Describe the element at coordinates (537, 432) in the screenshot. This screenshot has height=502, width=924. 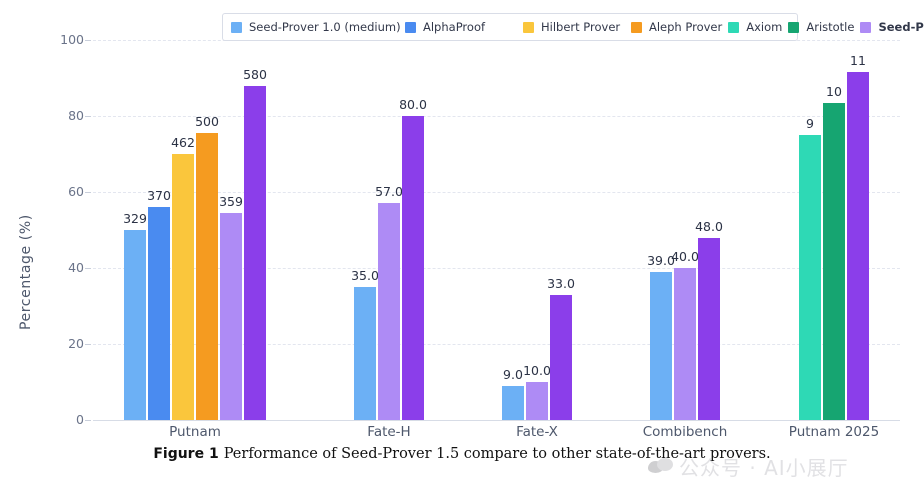
I see `x-axis-tick-label: Fate-X` at that location.